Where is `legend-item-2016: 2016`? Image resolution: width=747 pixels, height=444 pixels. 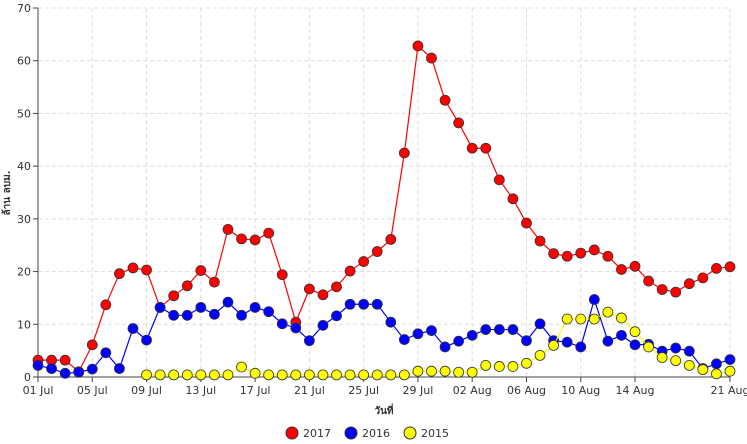
legend-item-2016: 2016 is located at coordinates (367, 433).